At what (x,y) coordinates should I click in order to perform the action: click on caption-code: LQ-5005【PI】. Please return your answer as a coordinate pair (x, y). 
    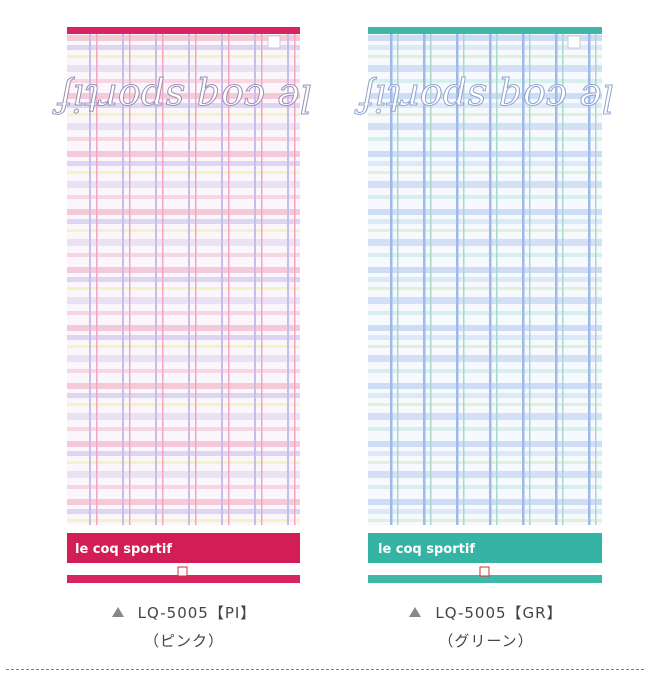
    Looking at the image, I should click on (184, 612).